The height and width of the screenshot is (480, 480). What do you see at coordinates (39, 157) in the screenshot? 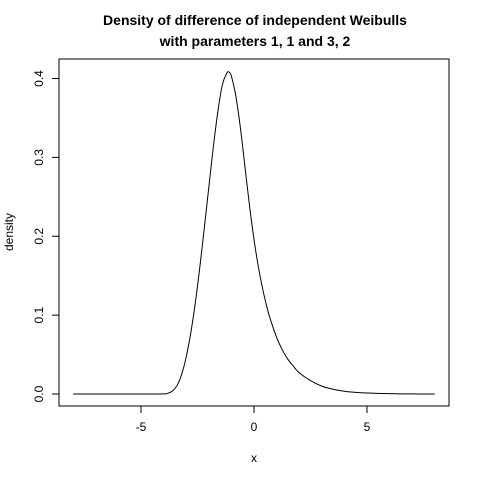
I see `y-tick-label: 0.3` at bounding box center [39, 157].